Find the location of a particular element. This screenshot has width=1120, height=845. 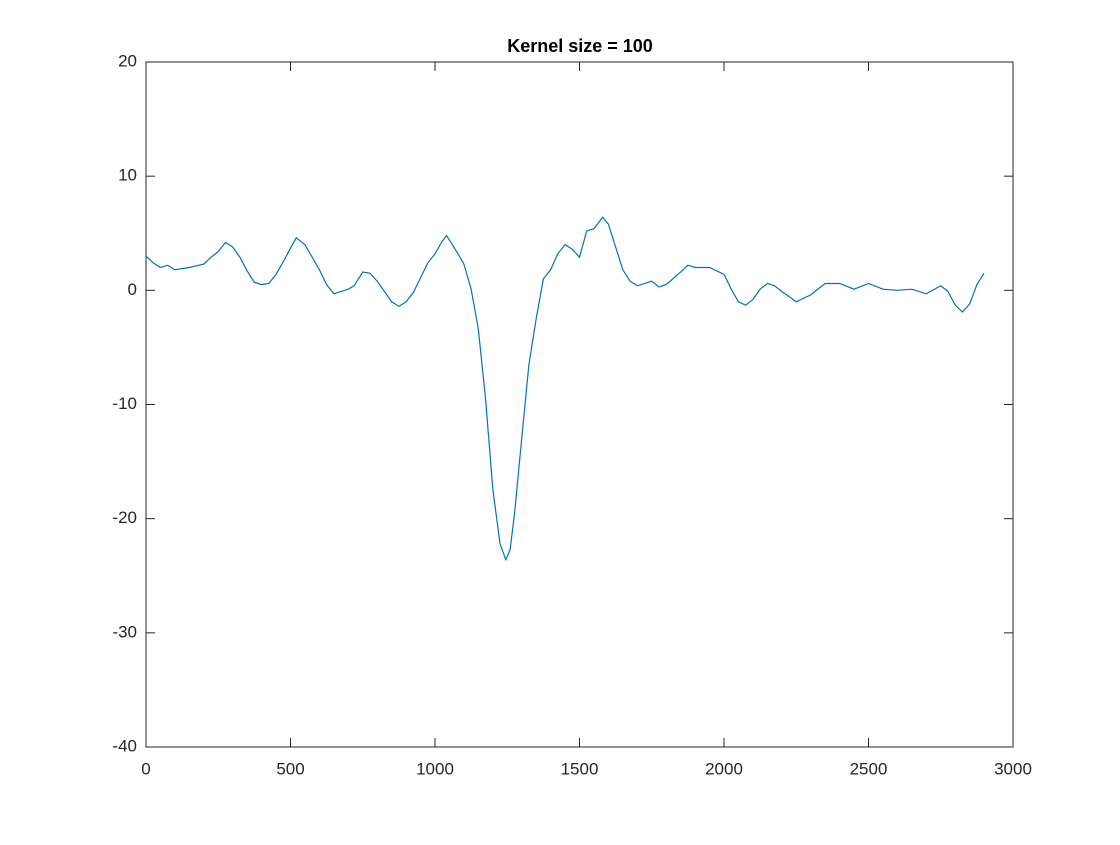

y-tick-label: -10 is located at coordinates (124, 403).